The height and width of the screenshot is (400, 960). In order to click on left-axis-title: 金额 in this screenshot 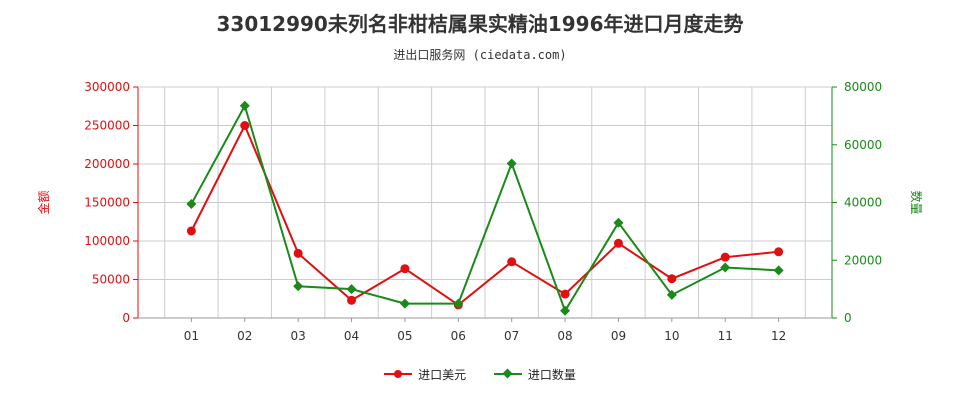, I will do `click(43, 202)`.